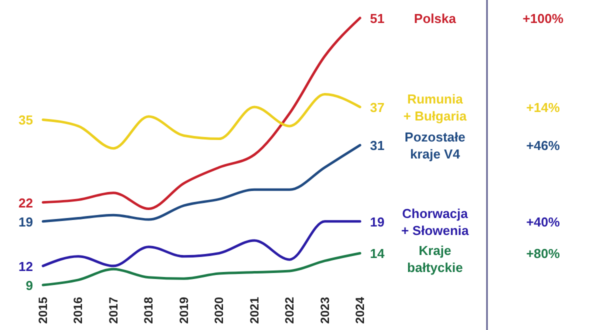  Describe the element at coordinates (25, 202) in the screenshot. I see `data-label: 22` at that location.